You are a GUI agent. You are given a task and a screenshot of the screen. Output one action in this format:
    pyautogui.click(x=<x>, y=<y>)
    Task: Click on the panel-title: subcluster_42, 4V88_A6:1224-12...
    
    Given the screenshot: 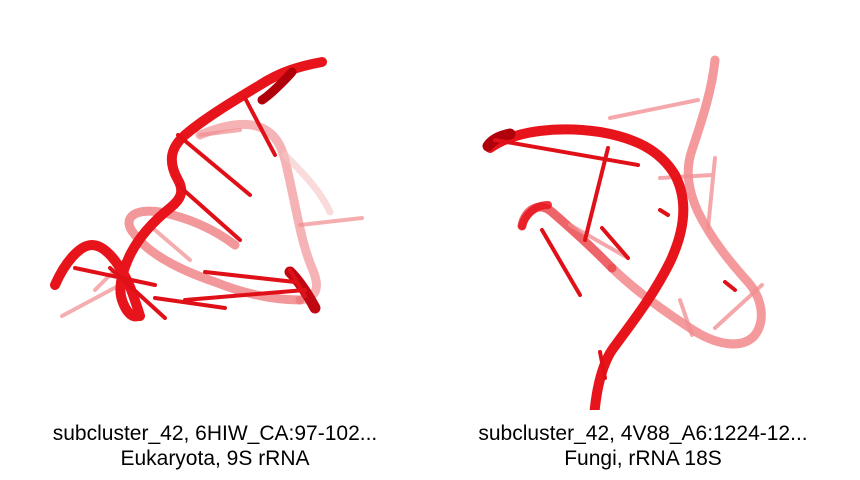 What is the action you would take?
    pyautogui.click(x=643, y=433)
    